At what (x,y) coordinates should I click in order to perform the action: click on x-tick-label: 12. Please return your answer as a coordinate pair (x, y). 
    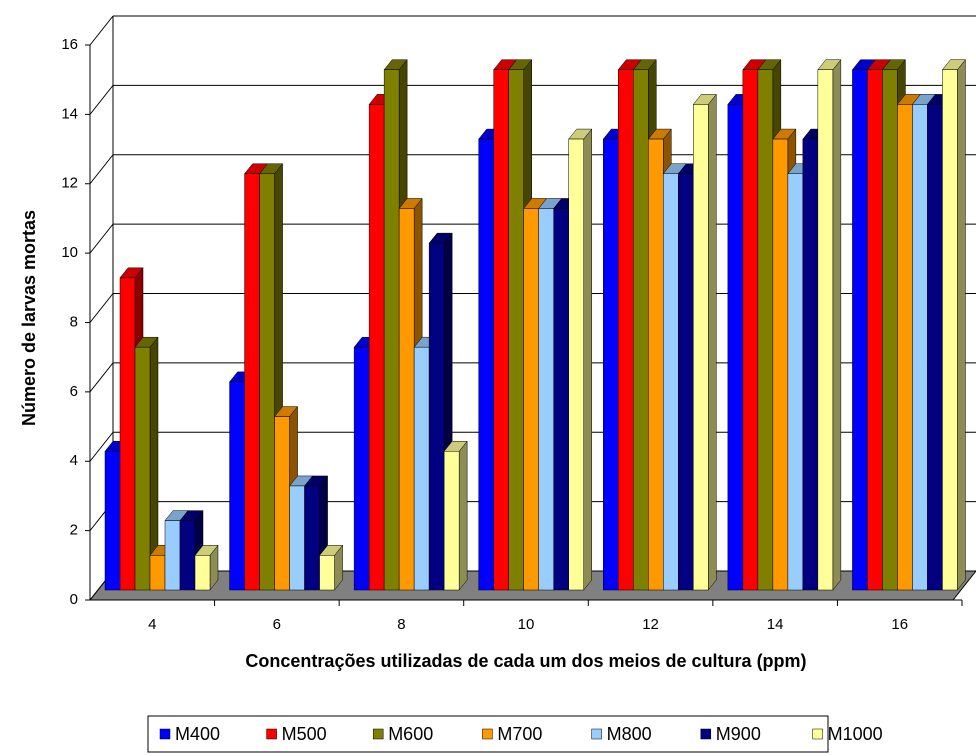
    Looking at the image, I should click on (650, 624).